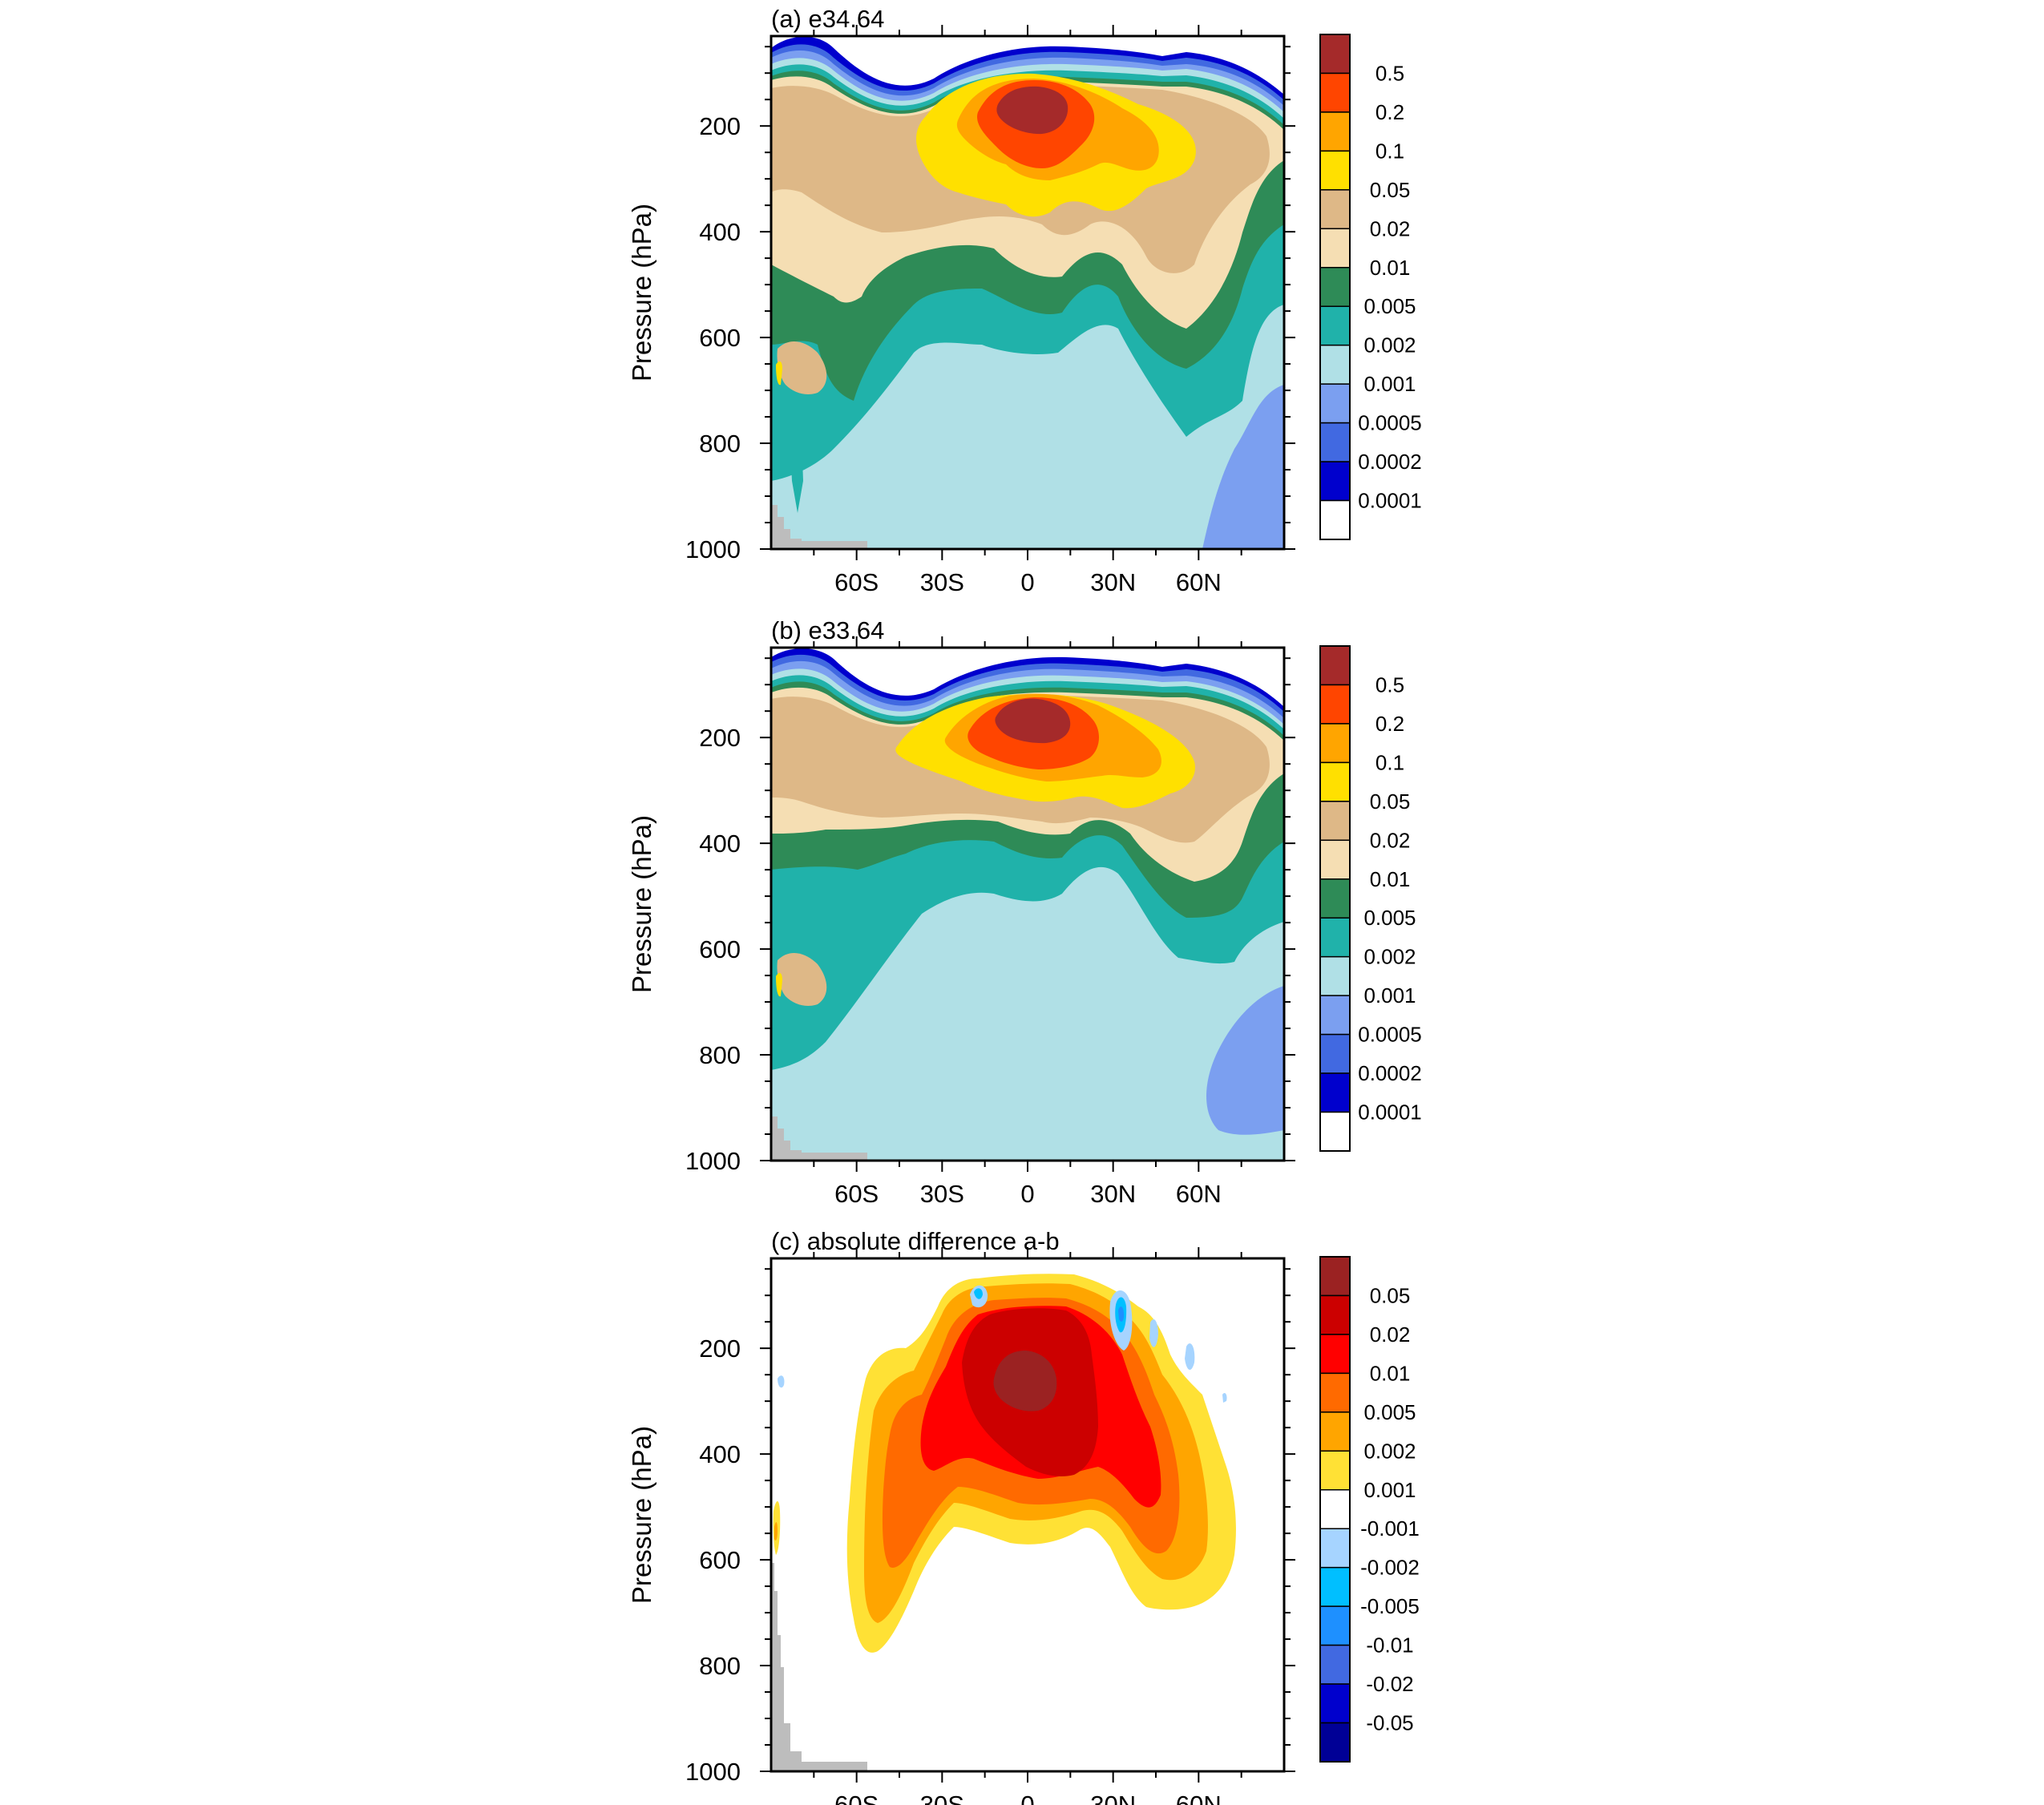  What do you see at coordinates (1390, 462) in the screenshot?
I see `colorbar-label: 0.0002` at bounding box center [1390, 462].